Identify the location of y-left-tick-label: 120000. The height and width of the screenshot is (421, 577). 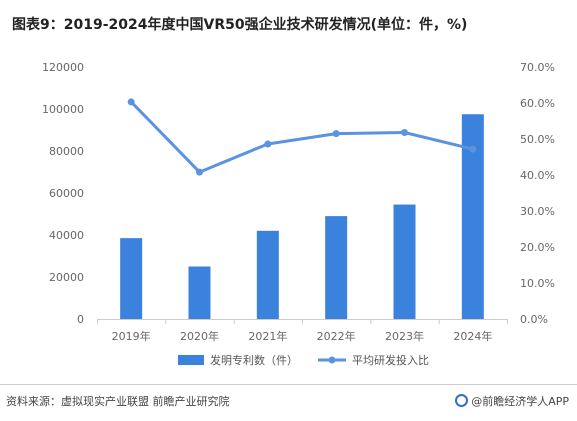
(63, 67).